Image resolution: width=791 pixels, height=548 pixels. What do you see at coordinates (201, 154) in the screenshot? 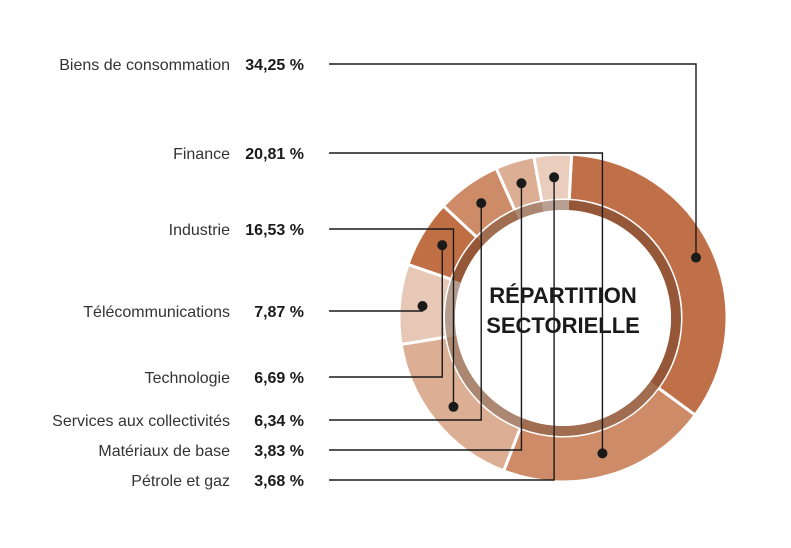
I see `slice-label: Finance` at bounding box center [201, 154].